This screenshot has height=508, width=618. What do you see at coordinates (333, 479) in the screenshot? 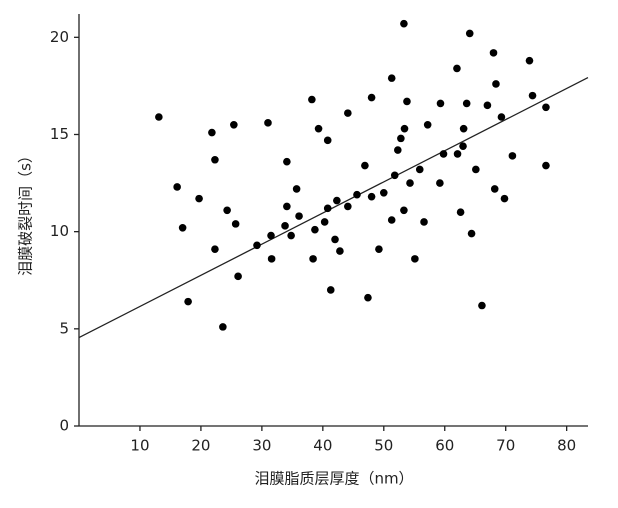
I see `x-axis-label: 泪膜脂质层厚度（nm）` at bounding box center [333, 479].